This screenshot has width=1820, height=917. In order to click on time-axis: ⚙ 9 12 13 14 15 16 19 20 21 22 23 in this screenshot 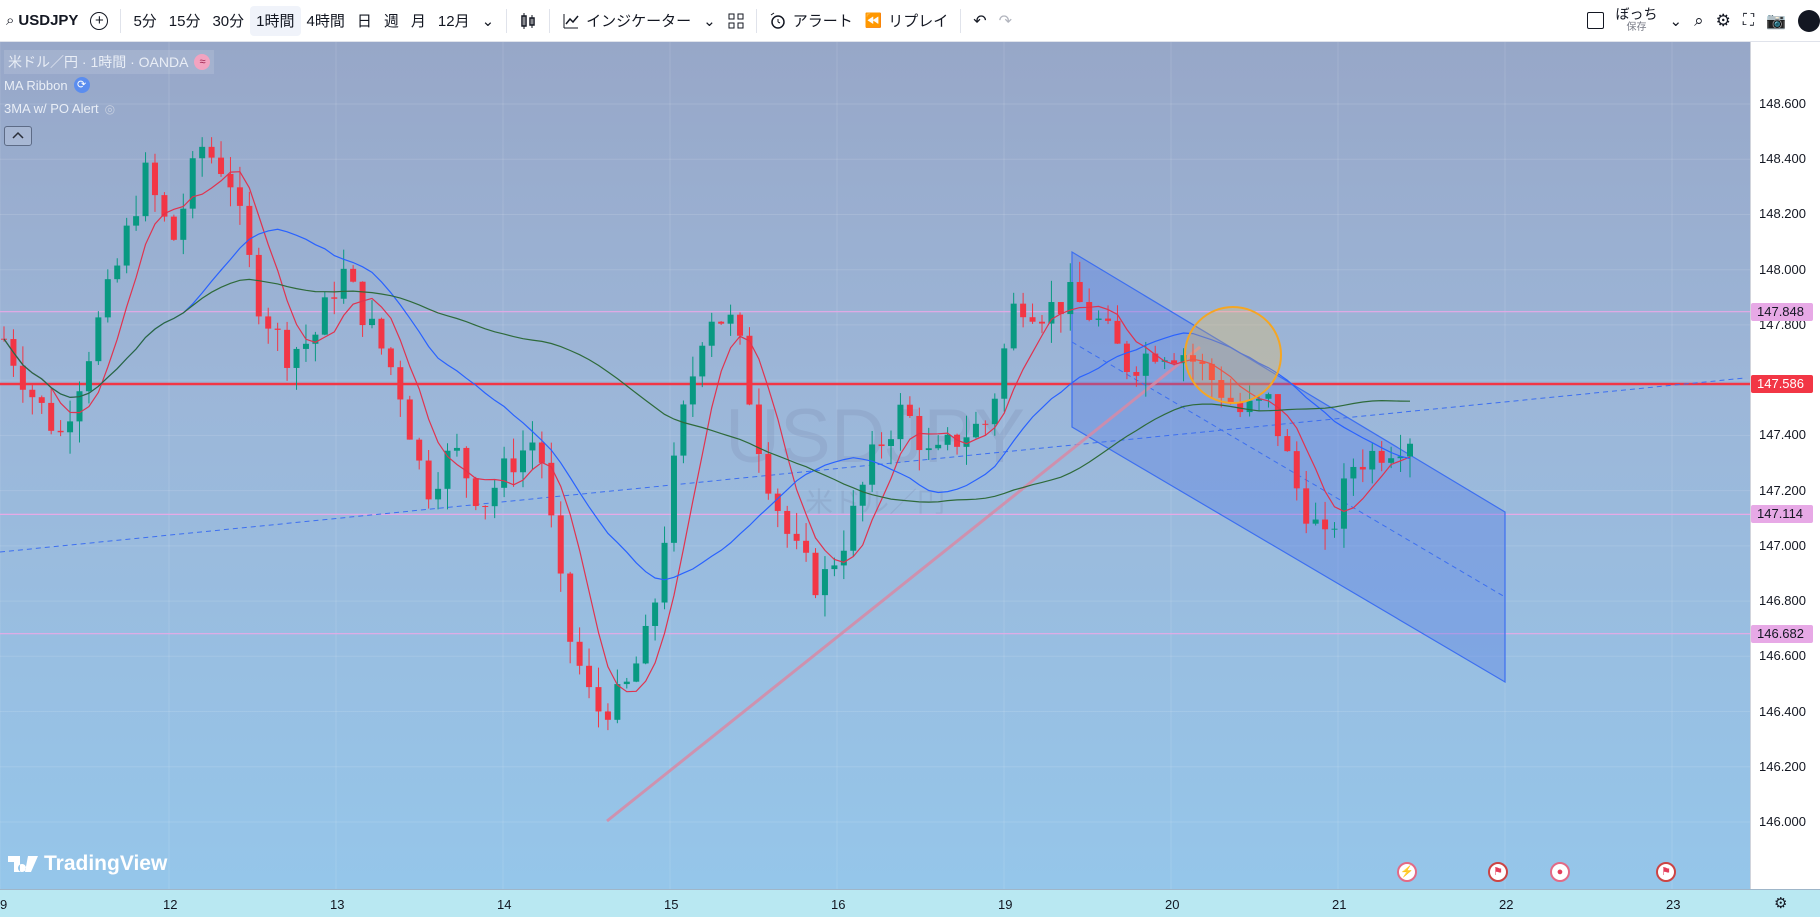, I will do `click(910, 903)`.